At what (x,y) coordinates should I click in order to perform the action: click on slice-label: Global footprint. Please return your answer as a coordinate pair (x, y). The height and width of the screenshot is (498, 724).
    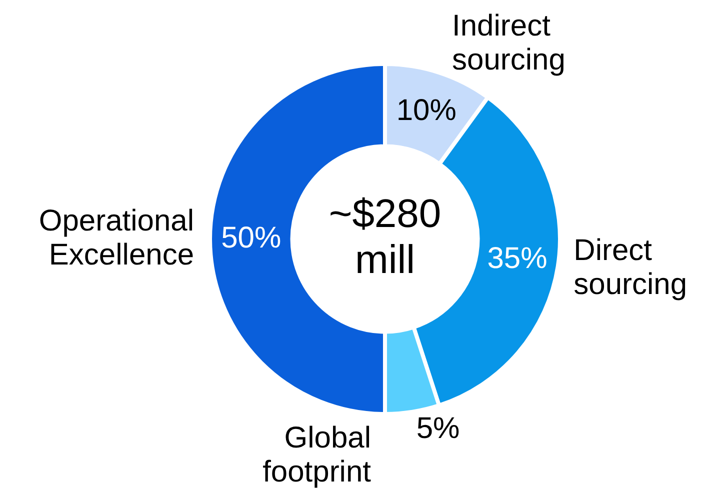
    Looking at the image, I should click on (317, 454).